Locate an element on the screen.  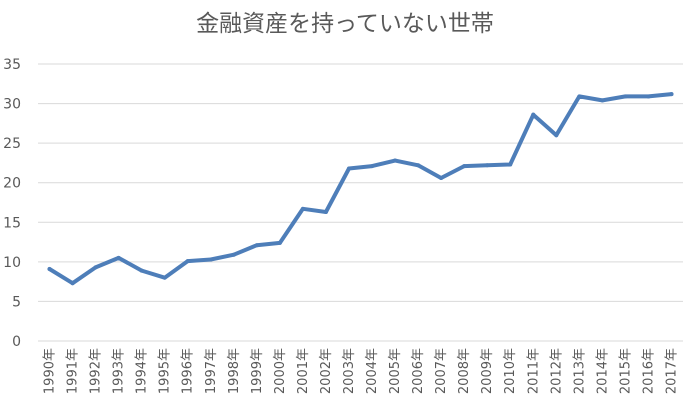
x-tick-label: 2017年 is located at coordinates (671, 371).